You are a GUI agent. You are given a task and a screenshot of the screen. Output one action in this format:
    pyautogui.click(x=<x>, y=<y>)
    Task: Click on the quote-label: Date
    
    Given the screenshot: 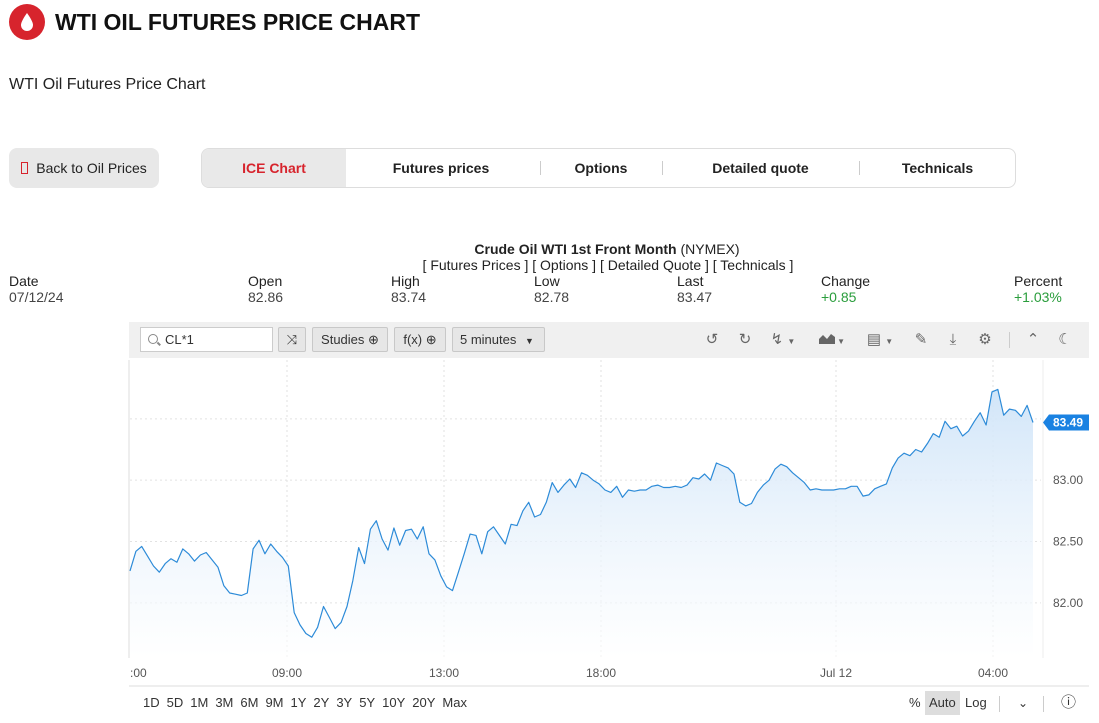 What is the action you would take?
    pyautogui.click(x=24, y=281)
    